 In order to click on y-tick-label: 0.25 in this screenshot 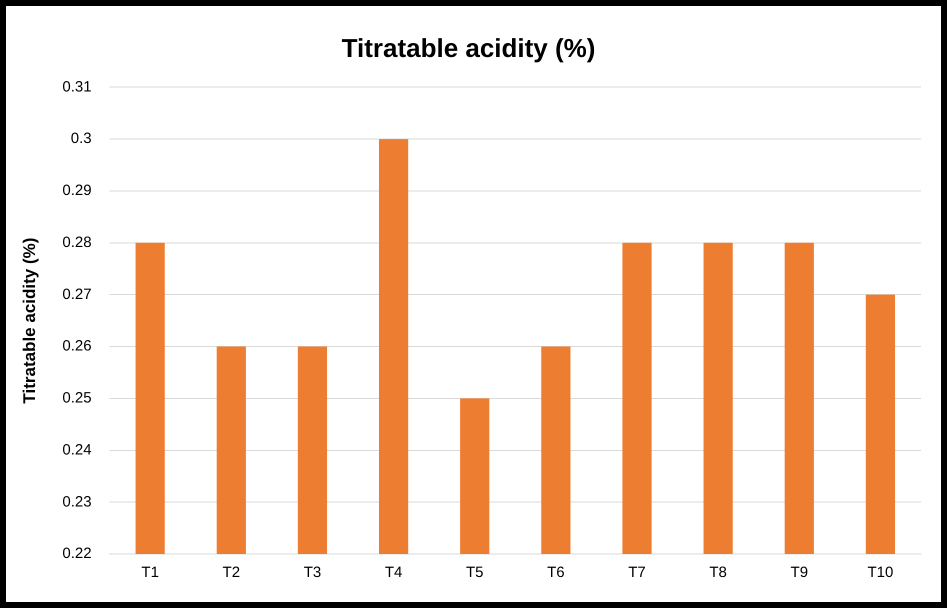, I will do `click(77, 398)`.